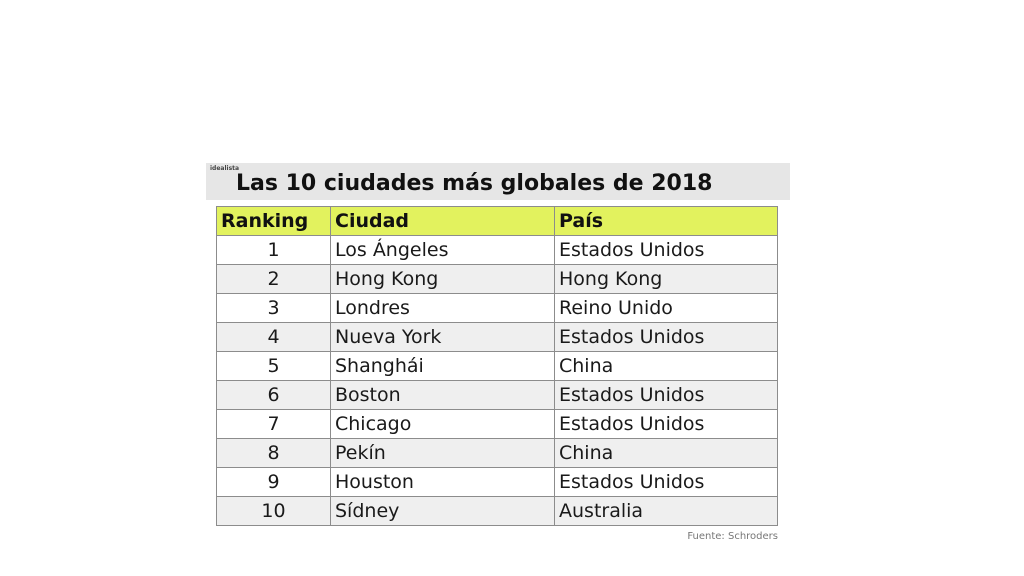  Describe the element at coordinates (273, 221) in the screenshot. I see `column-header-ranking: Ranking` at that location.